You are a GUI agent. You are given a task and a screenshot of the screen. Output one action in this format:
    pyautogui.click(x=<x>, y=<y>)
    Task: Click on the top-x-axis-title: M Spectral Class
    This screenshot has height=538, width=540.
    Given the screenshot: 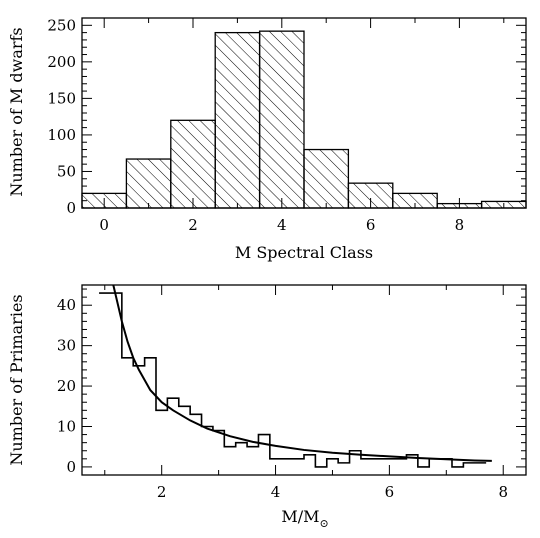 What is the action you would take?
    pyautogui.click(x=304, y=252)
    